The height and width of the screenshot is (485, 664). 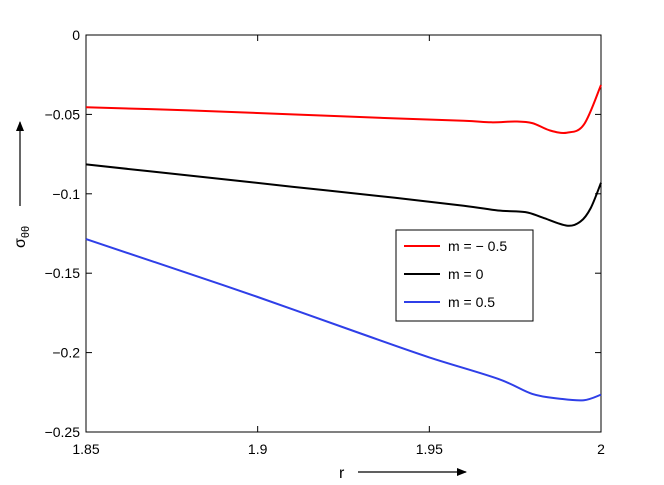 I want to click on y-axis-label: σθθ, so click(x=22, y=237).